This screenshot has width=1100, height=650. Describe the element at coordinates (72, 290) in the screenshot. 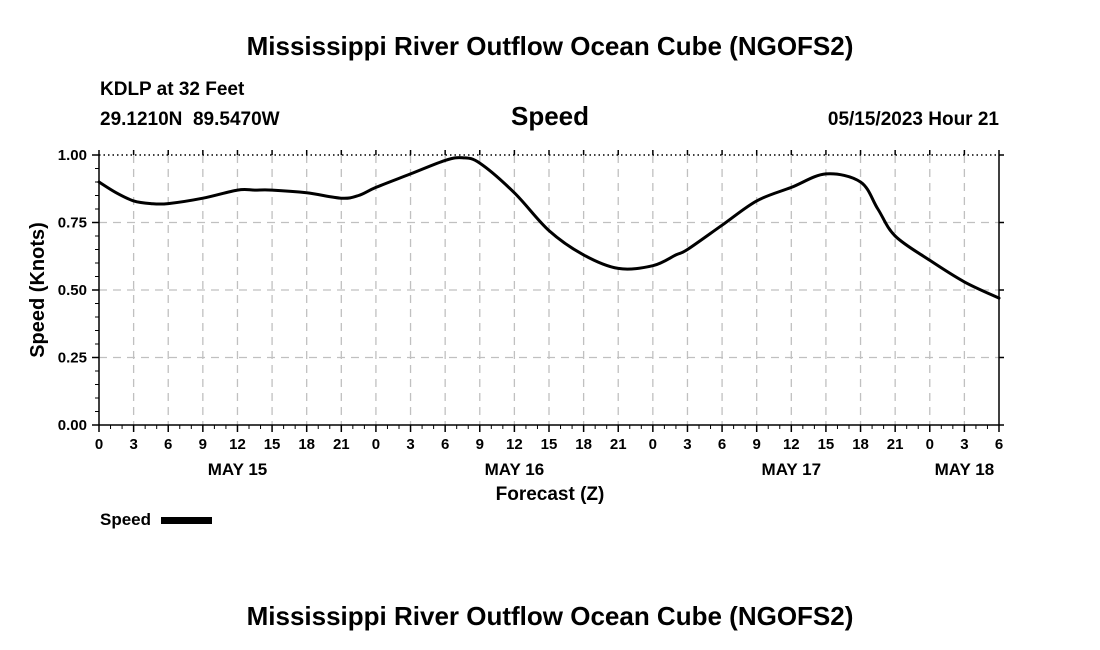

I see `y-tick-label: 0.50` at that location.